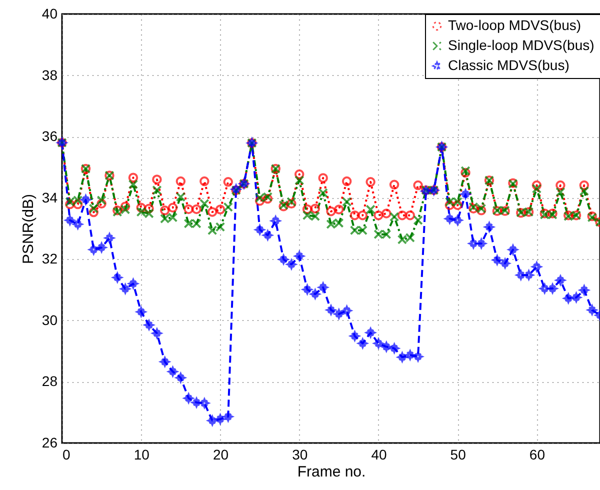 The width and height of the screenshot is (600, 490). Describe the element at coordinates (50, 197) in the screenshot. I see `y-tick-label: 34` at that location.